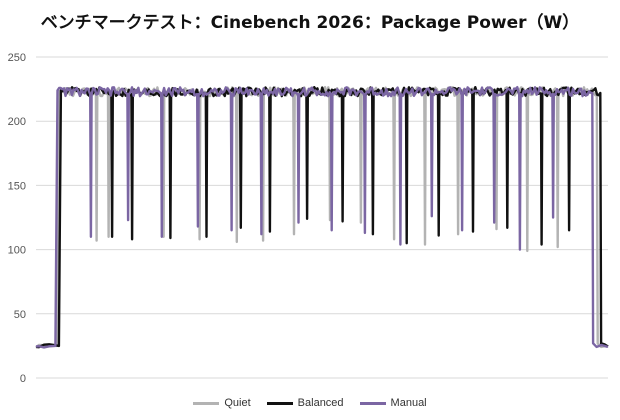 The width and height of the screenshot is (620, 420). I want to click on y-tick-label: 50, so click(20, 315).